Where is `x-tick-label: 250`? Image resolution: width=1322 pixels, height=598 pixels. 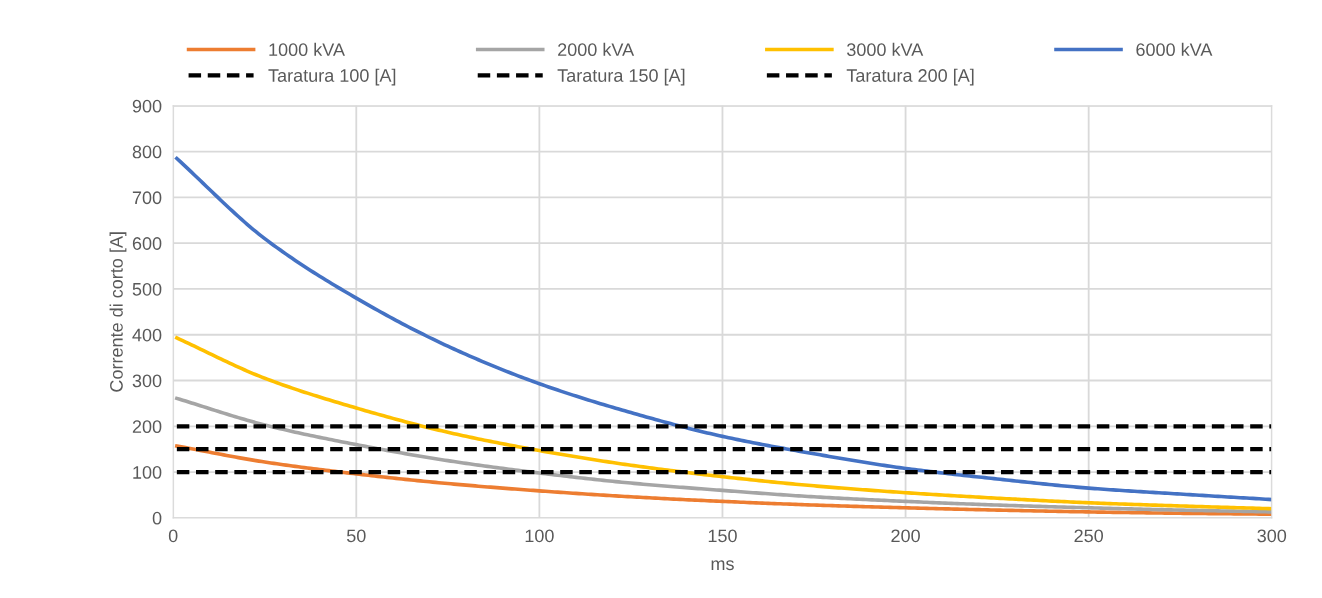 x-tick-label: 250 is located at coordinates (1089, 536).